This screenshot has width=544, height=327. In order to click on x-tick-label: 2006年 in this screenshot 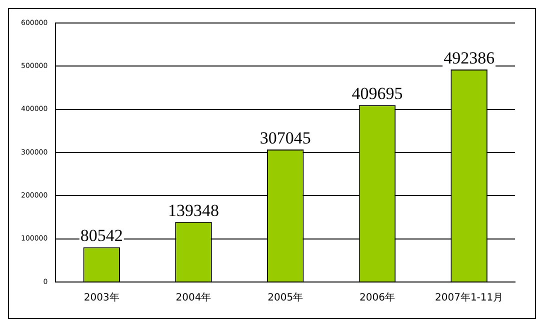, I will do `click(377, 298)`.